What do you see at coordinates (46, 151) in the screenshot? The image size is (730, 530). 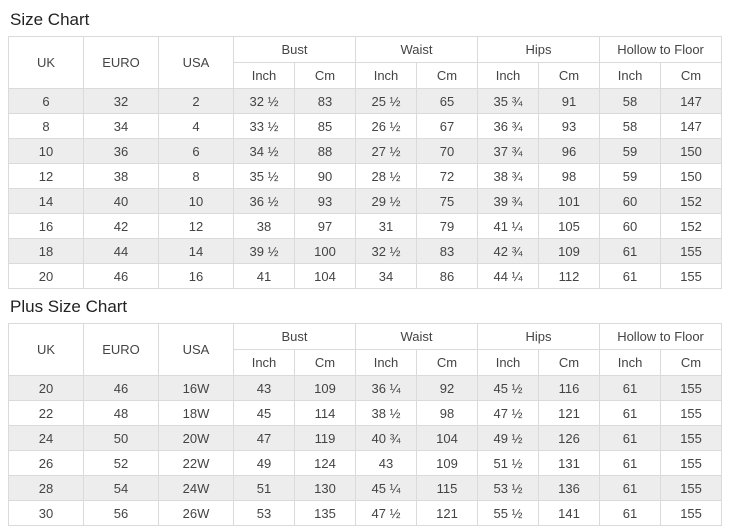 I see `table-cell: 10` at bounding box center [46, 151].